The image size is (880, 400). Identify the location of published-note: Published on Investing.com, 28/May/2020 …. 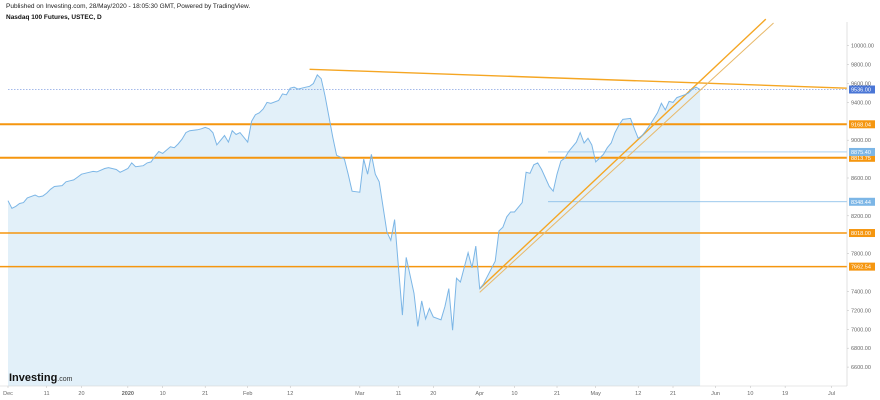
(128, 6).